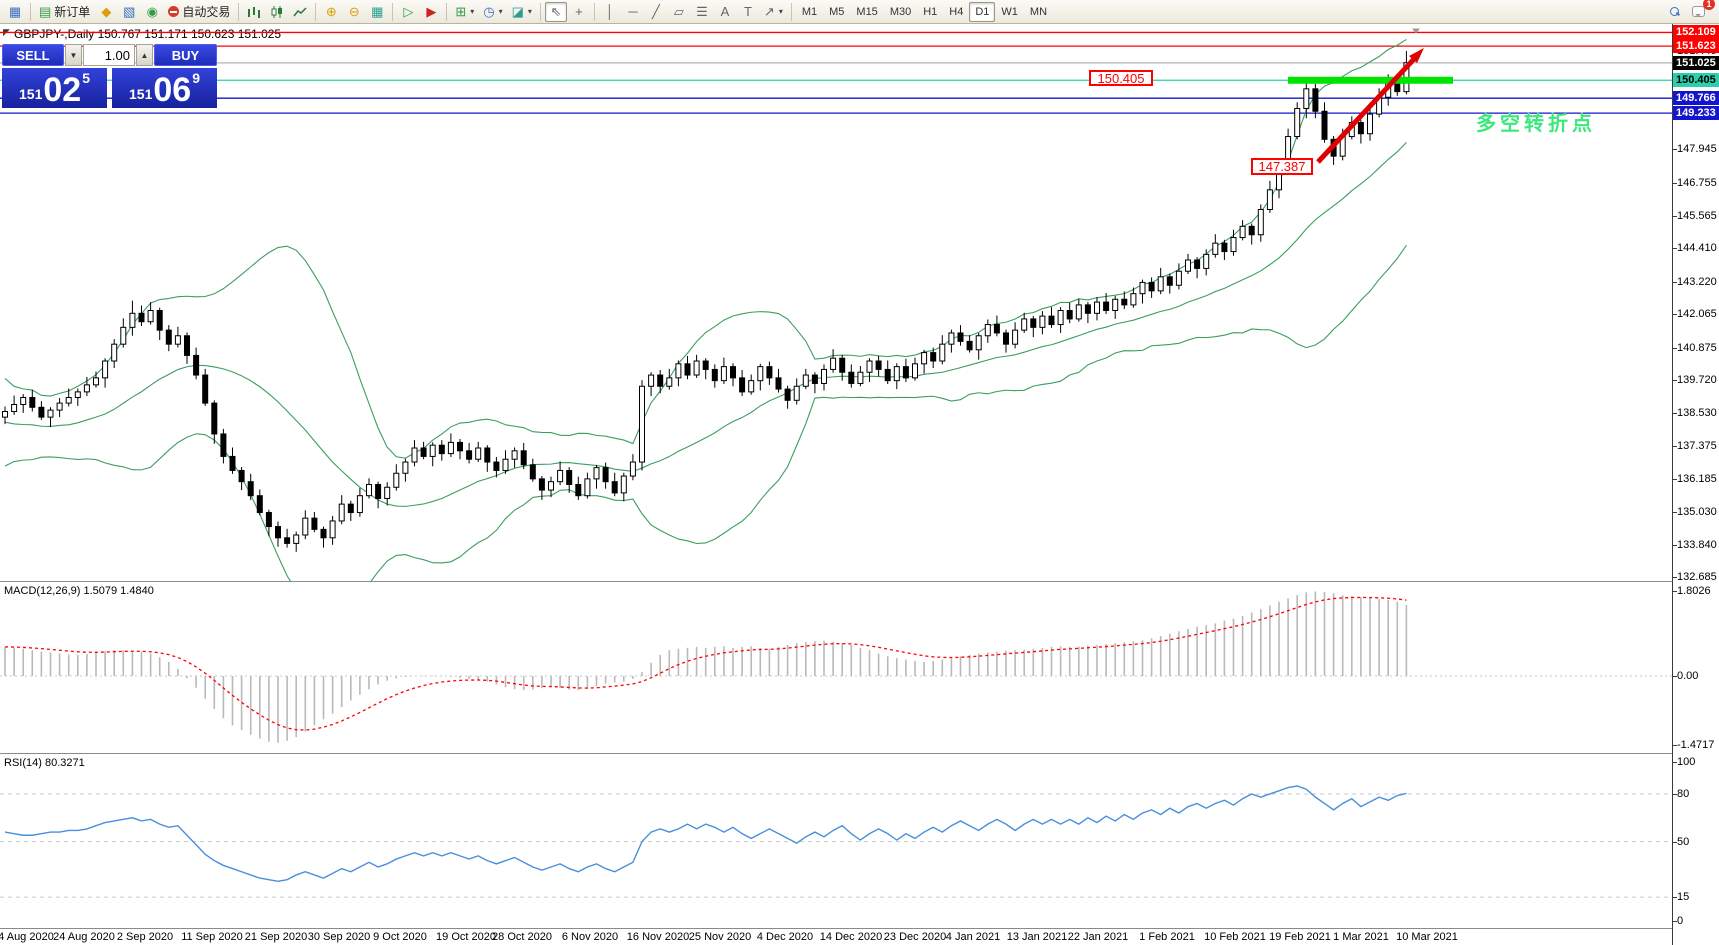 This screenshot has width=1719, height=945. I want to click on turning-point-note: 多空转折点, so click(1536, 124).